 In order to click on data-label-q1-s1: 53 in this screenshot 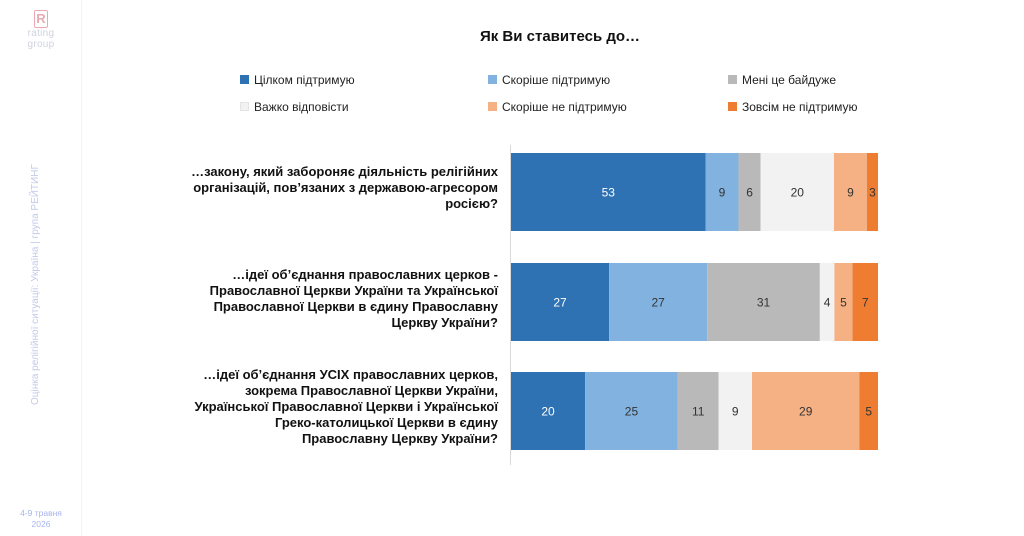, I will do `click(609, 193)`.